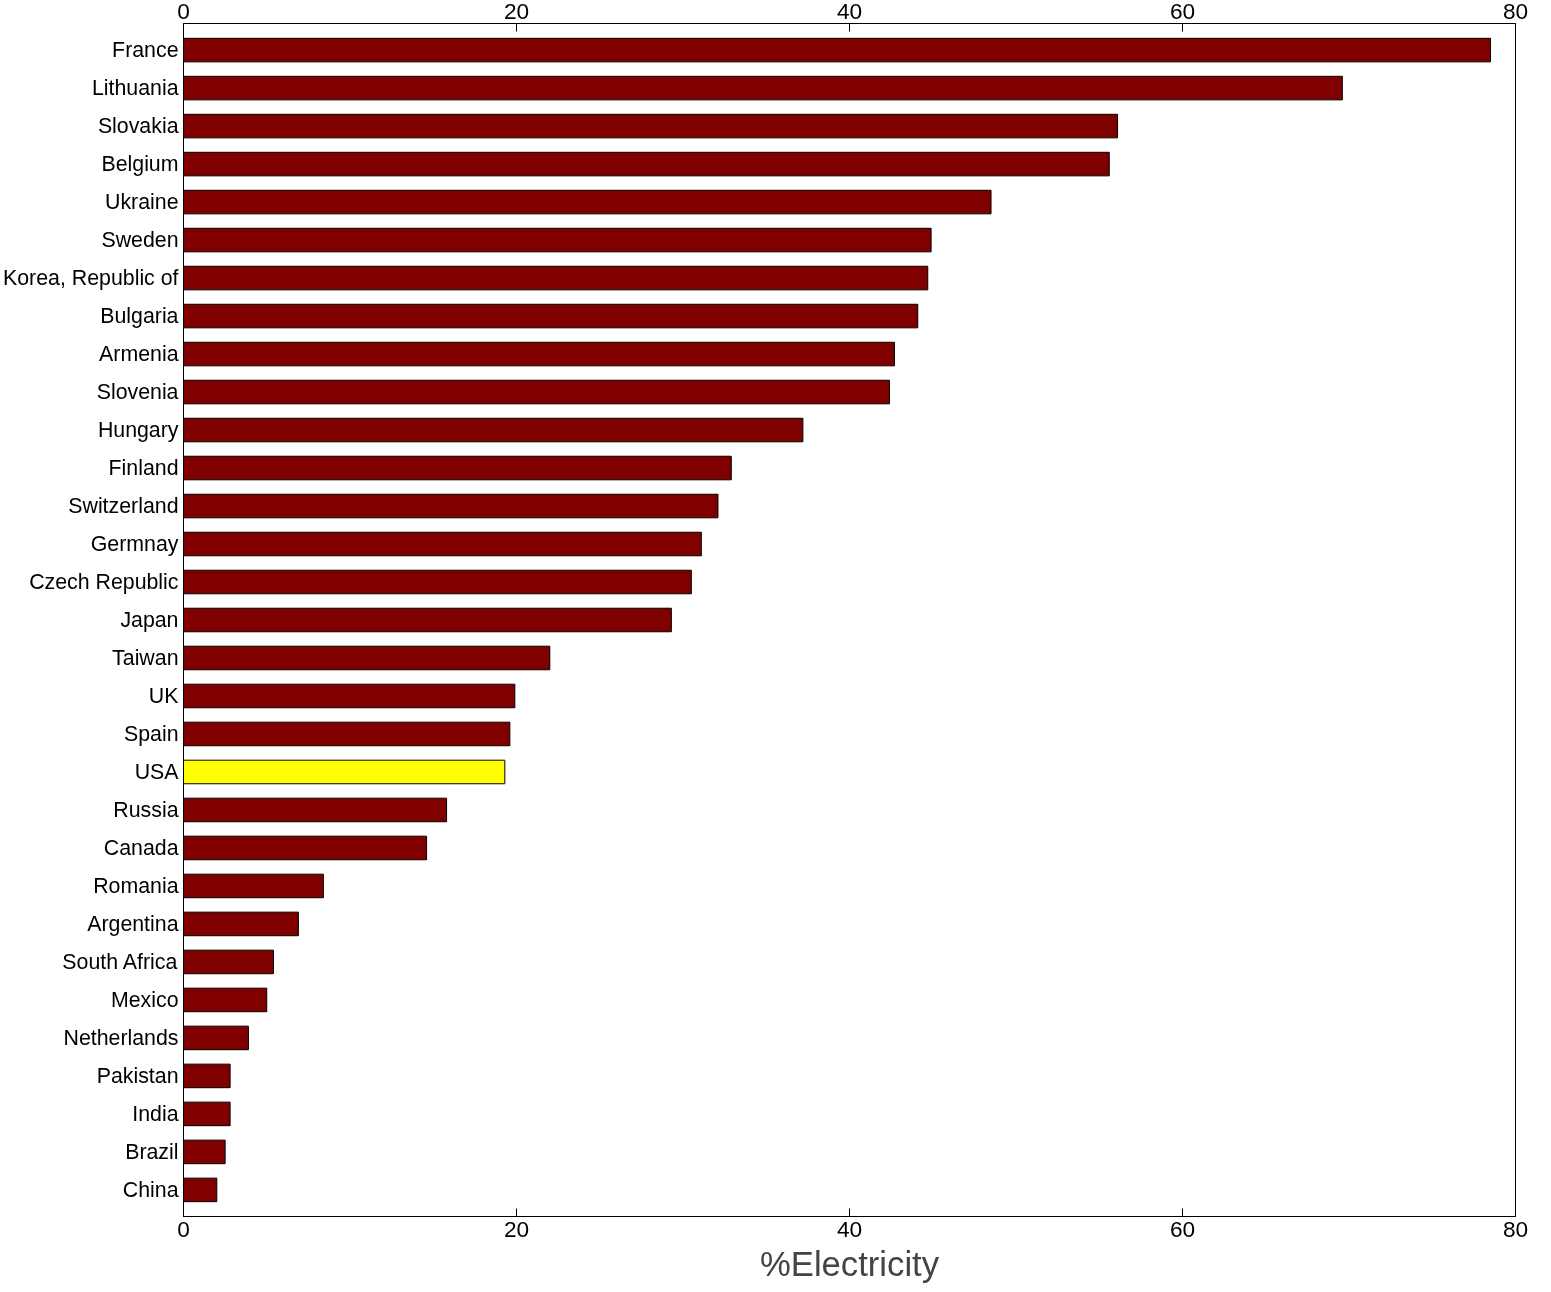 This screenshot has height=1292, width=1551. I want to click on x-tick-label: 20, so click(516, 1228).